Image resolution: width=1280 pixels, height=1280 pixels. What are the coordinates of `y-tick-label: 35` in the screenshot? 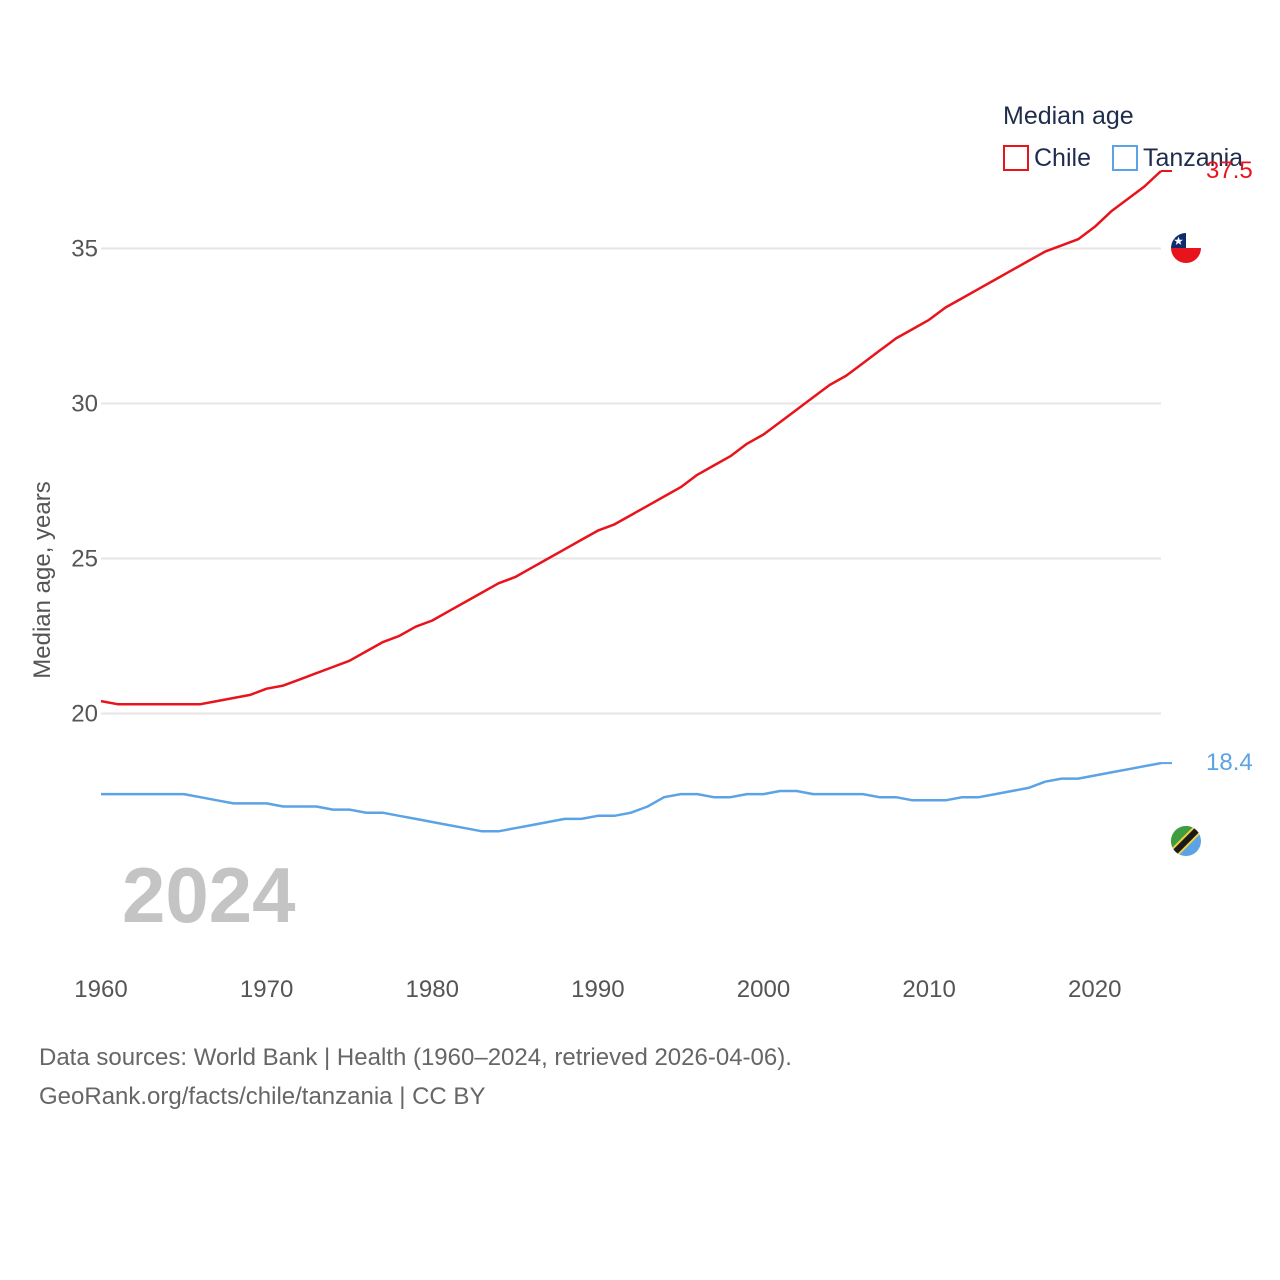 It's located at (84, 249).